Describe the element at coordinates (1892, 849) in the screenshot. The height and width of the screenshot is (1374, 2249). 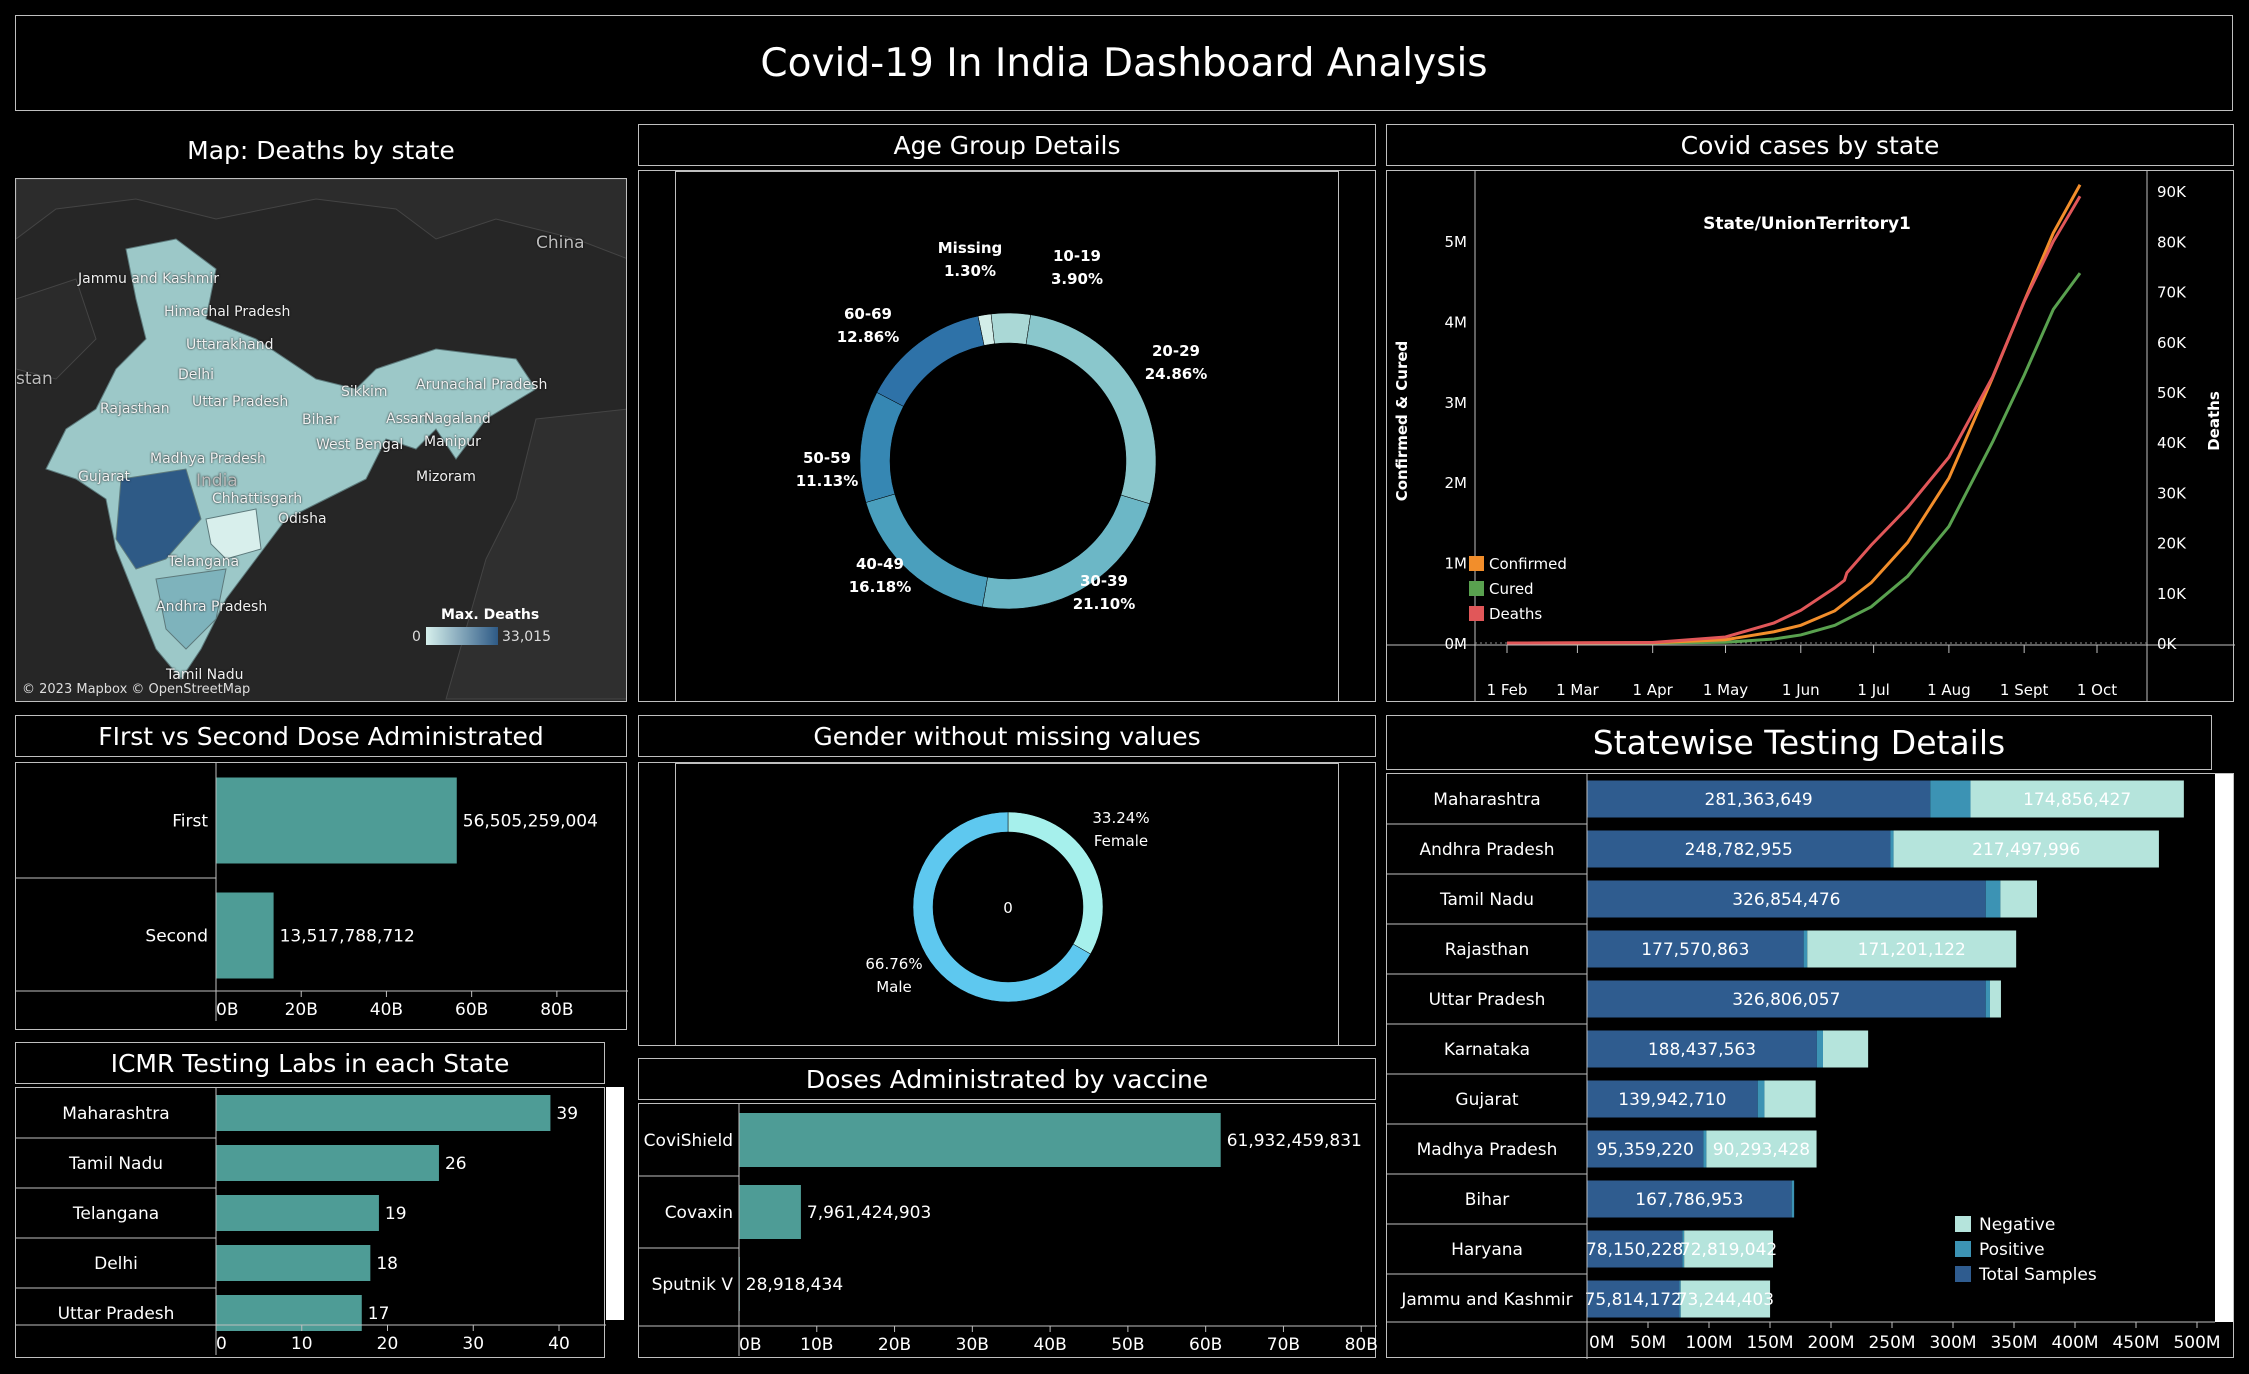
I see `testing-bar-positive-andhra-pradesh` at that location.